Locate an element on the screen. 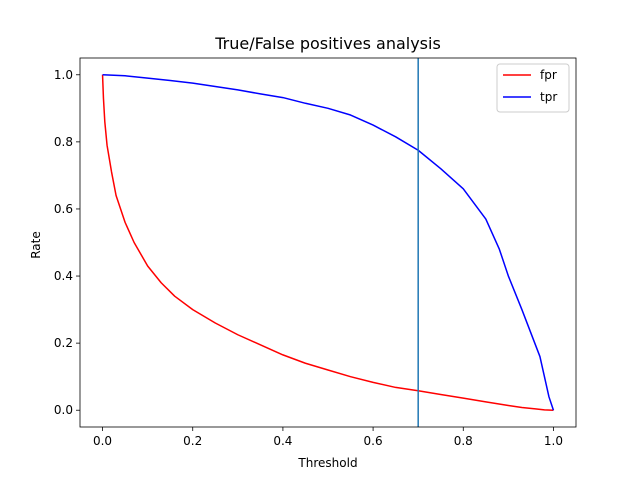  x-axis-label: Threshold is located at coordinates (327, 463).